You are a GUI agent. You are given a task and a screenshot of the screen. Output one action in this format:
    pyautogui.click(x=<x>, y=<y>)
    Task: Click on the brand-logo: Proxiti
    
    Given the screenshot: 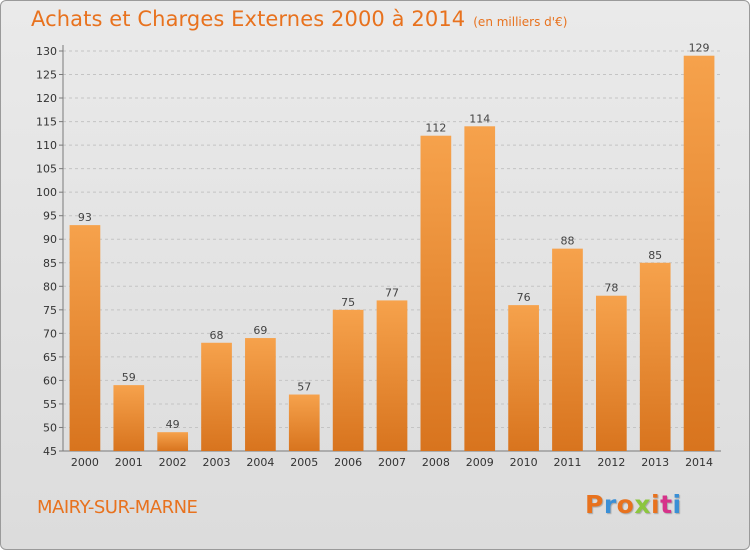 What is the action you would take?
    pyautogui.click(x=633, y=504)
    